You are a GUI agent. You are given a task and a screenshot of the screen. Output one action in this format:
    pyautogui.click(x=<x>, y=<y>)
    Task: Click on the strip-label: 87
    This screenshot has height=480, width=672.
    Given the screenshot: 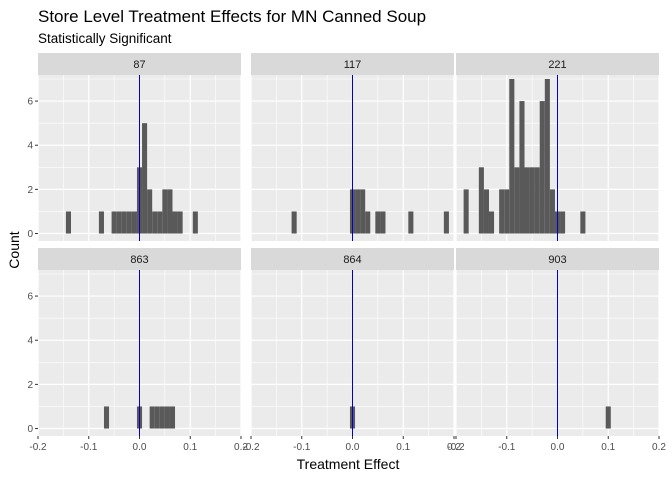 What is the action you would take?
    pyautogui.click(x=139, y=65)
    